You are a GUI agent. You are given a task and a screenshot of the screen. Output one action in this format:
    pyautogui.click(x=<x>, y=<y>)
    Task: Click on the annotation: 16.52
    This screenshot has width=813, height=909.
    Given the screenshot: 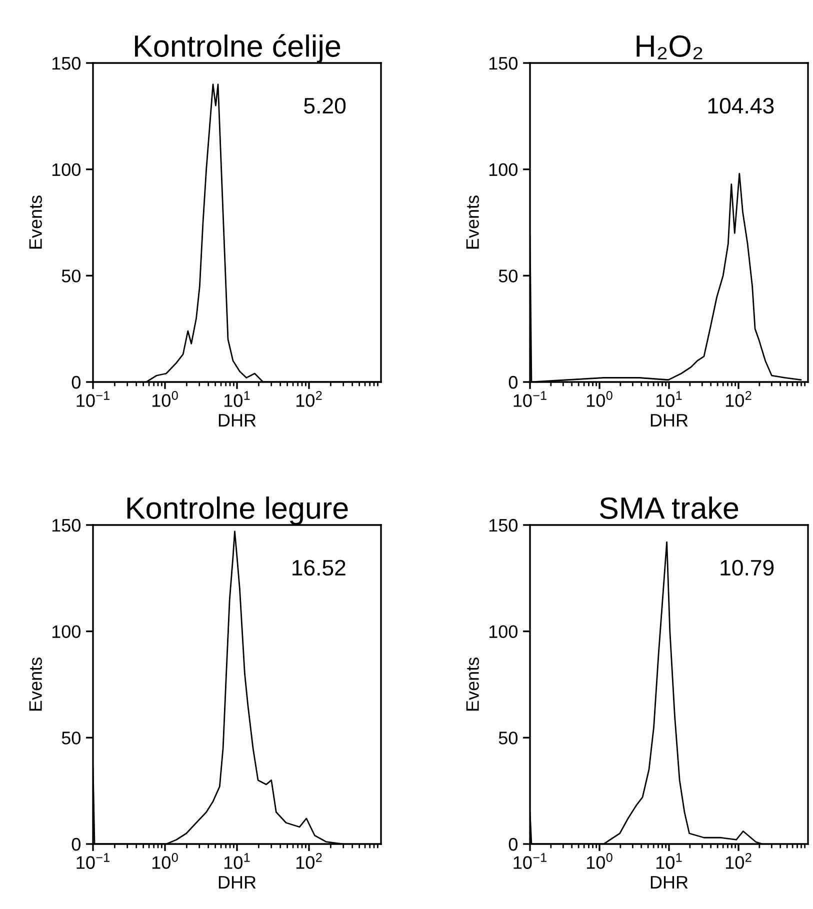 What is the action you would take?
    pyautogui.click(x=319, y=568)
    